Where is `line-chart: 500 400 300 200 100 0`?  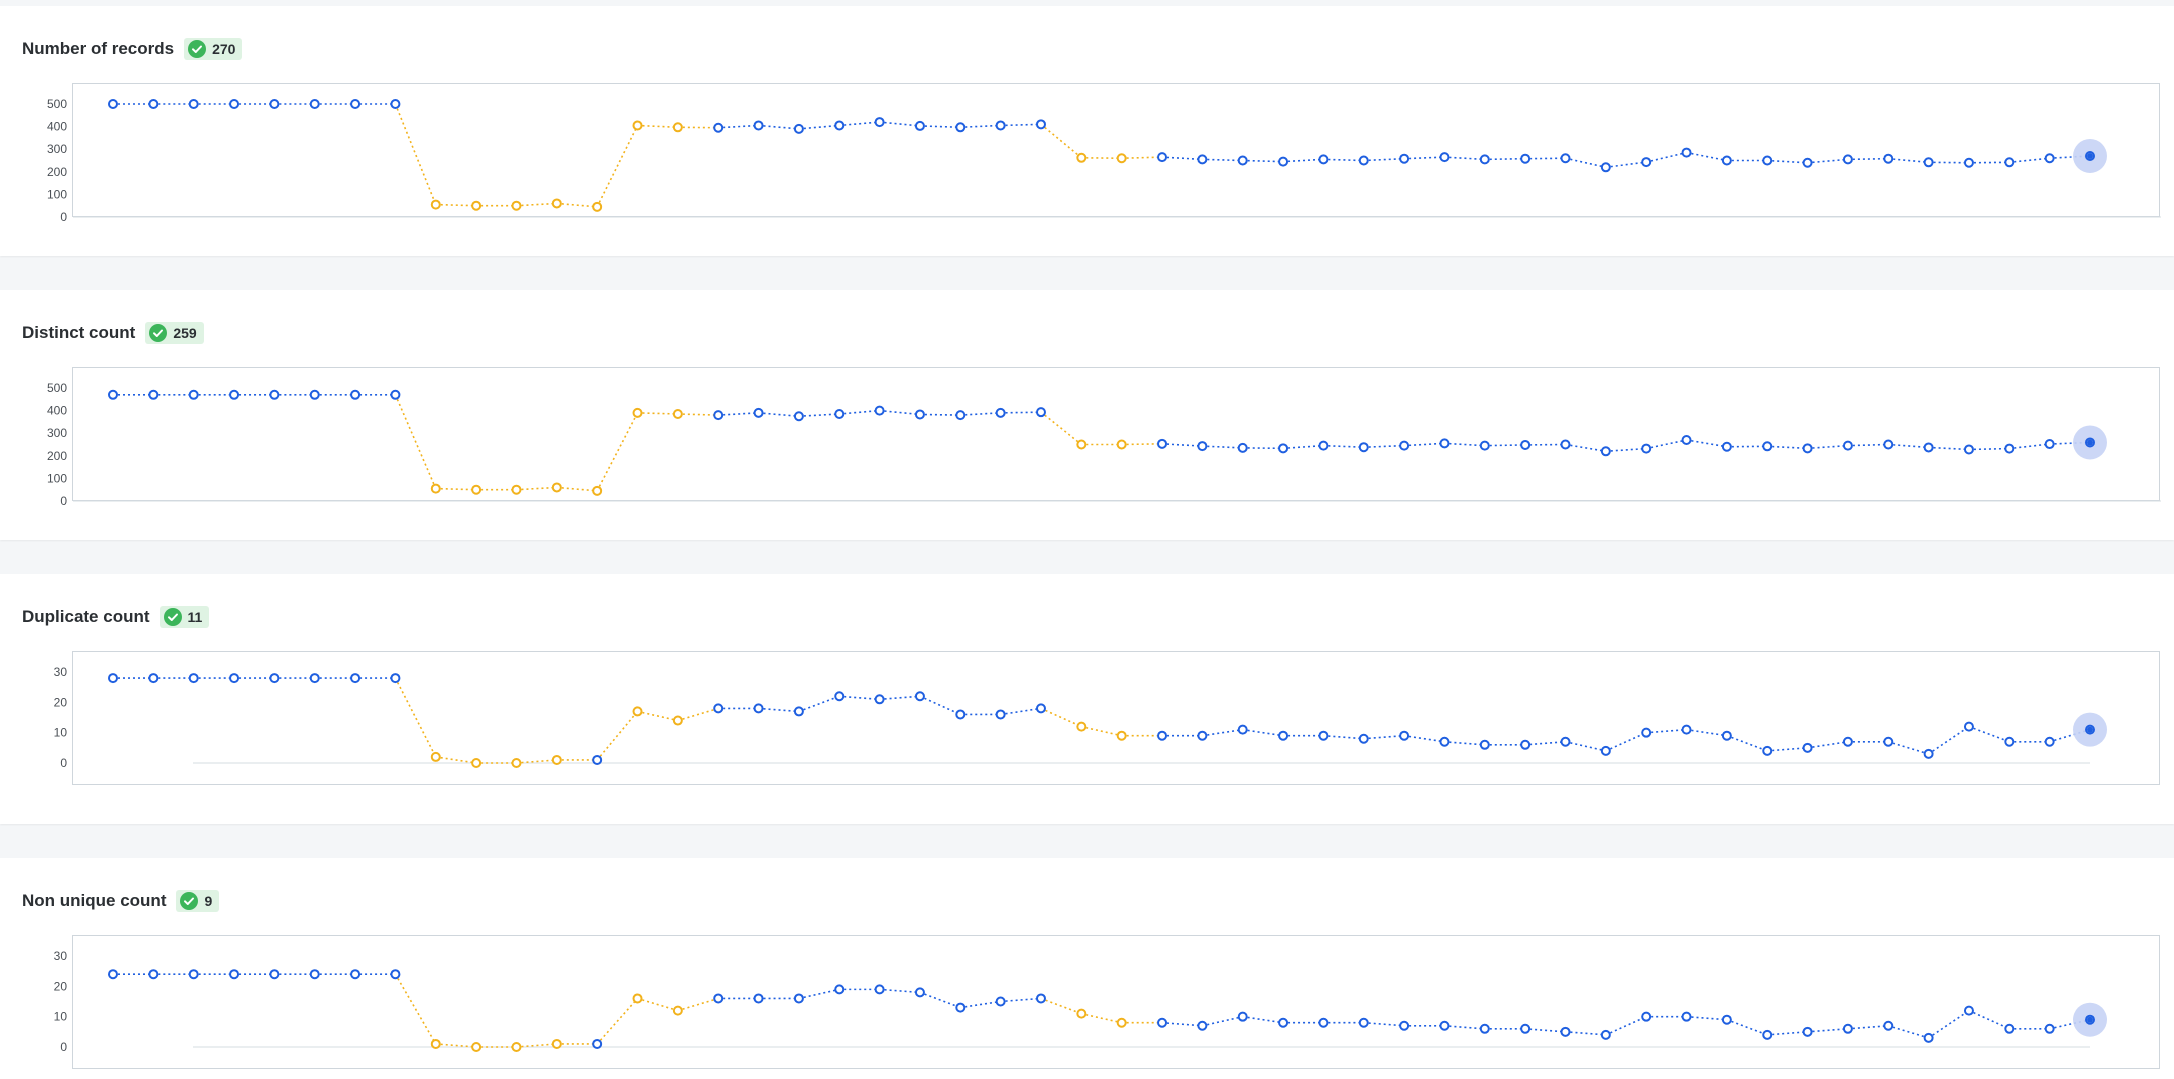 line-chart: 500 400 300 200 100 0 is located at coordinates (1104, 438).